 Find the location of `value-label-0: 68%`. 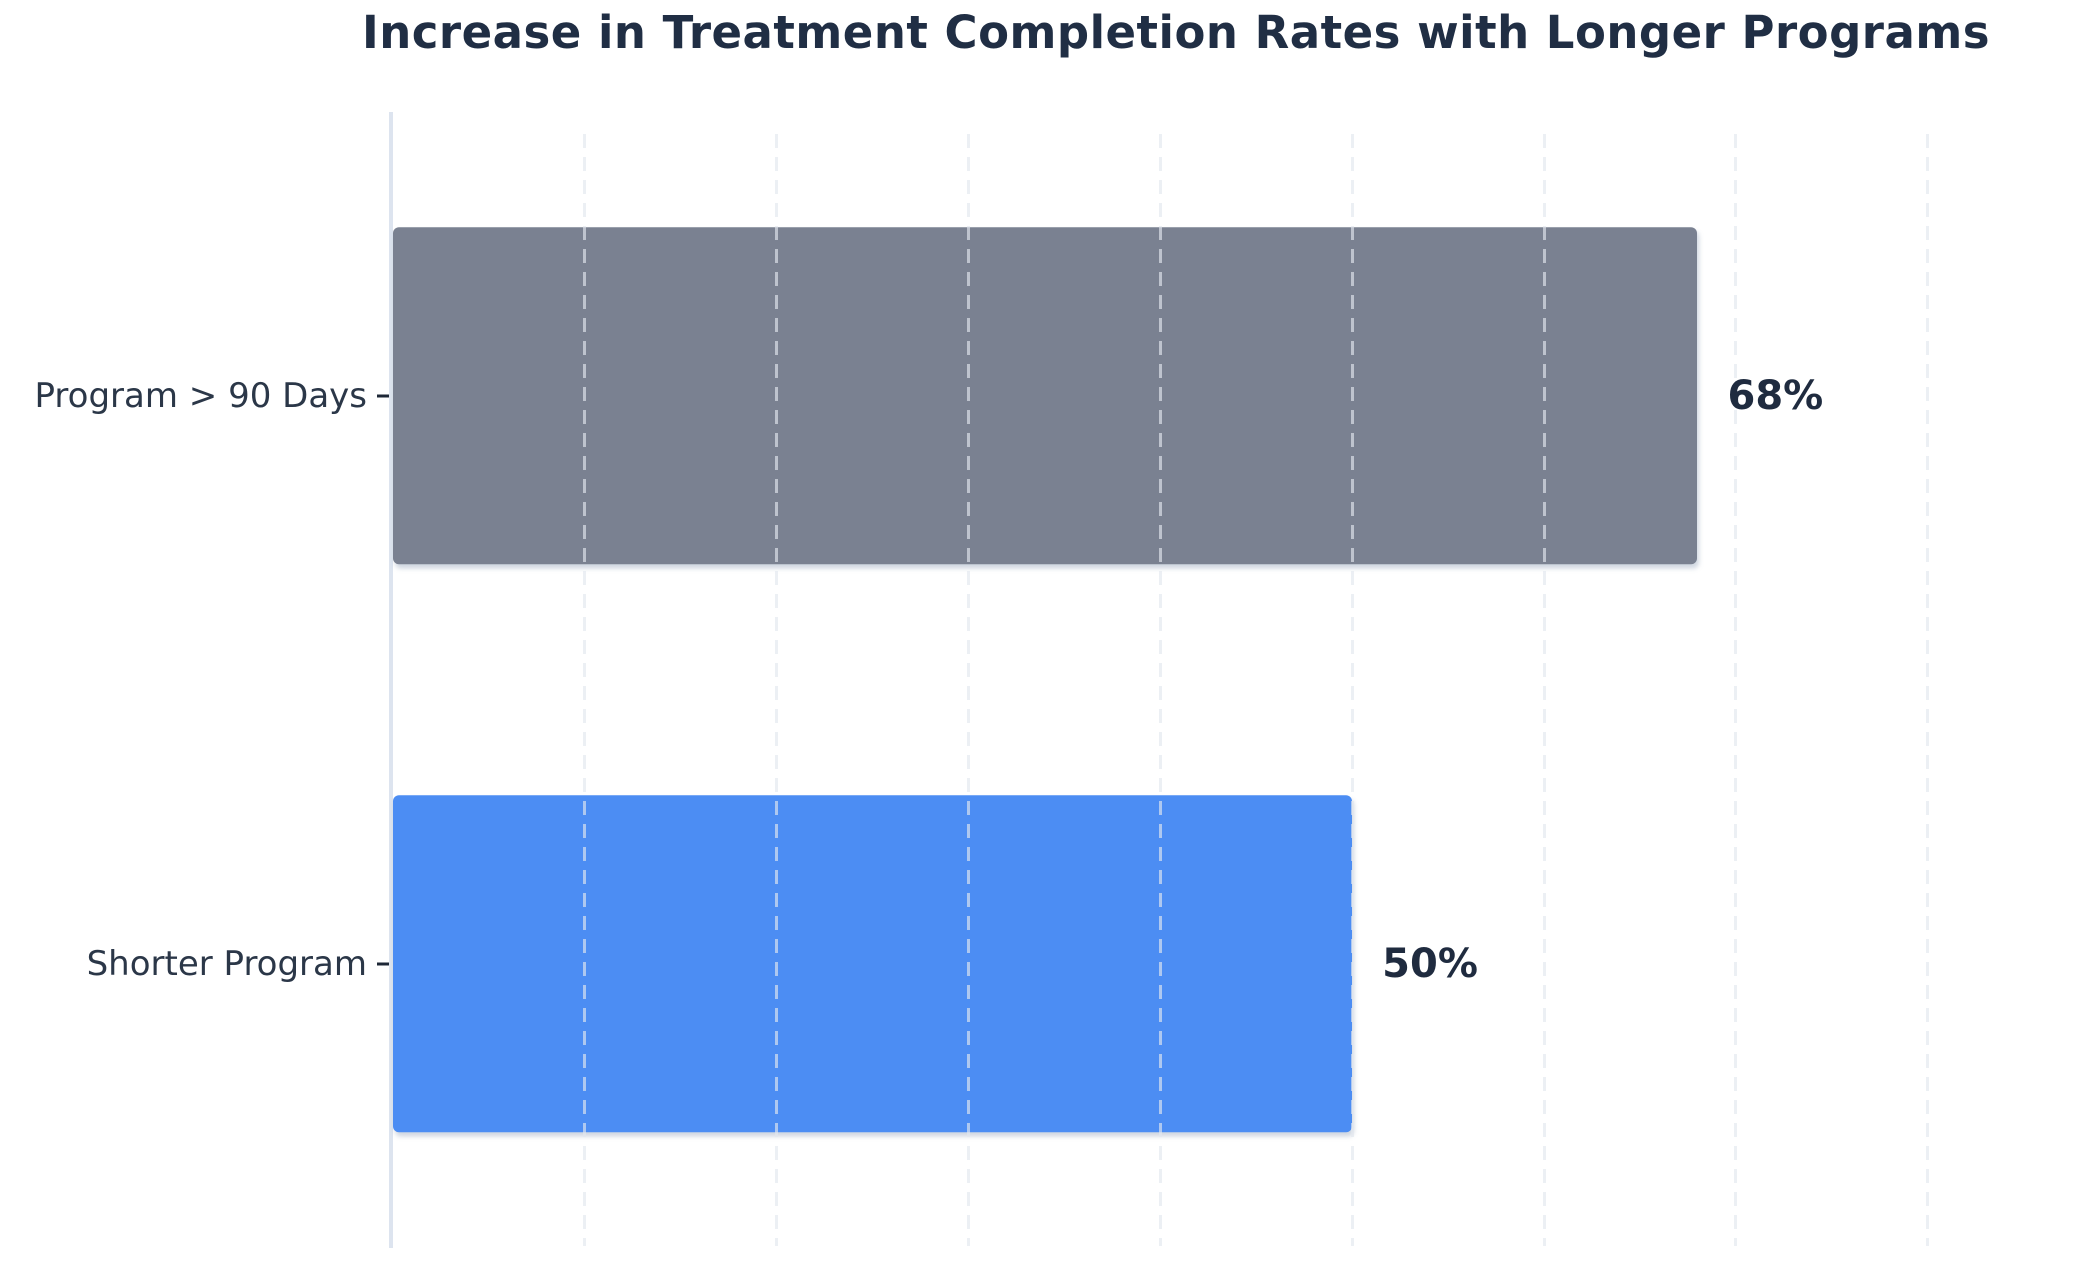

value-label-0: 68% is located at coordinates (1775, 396).